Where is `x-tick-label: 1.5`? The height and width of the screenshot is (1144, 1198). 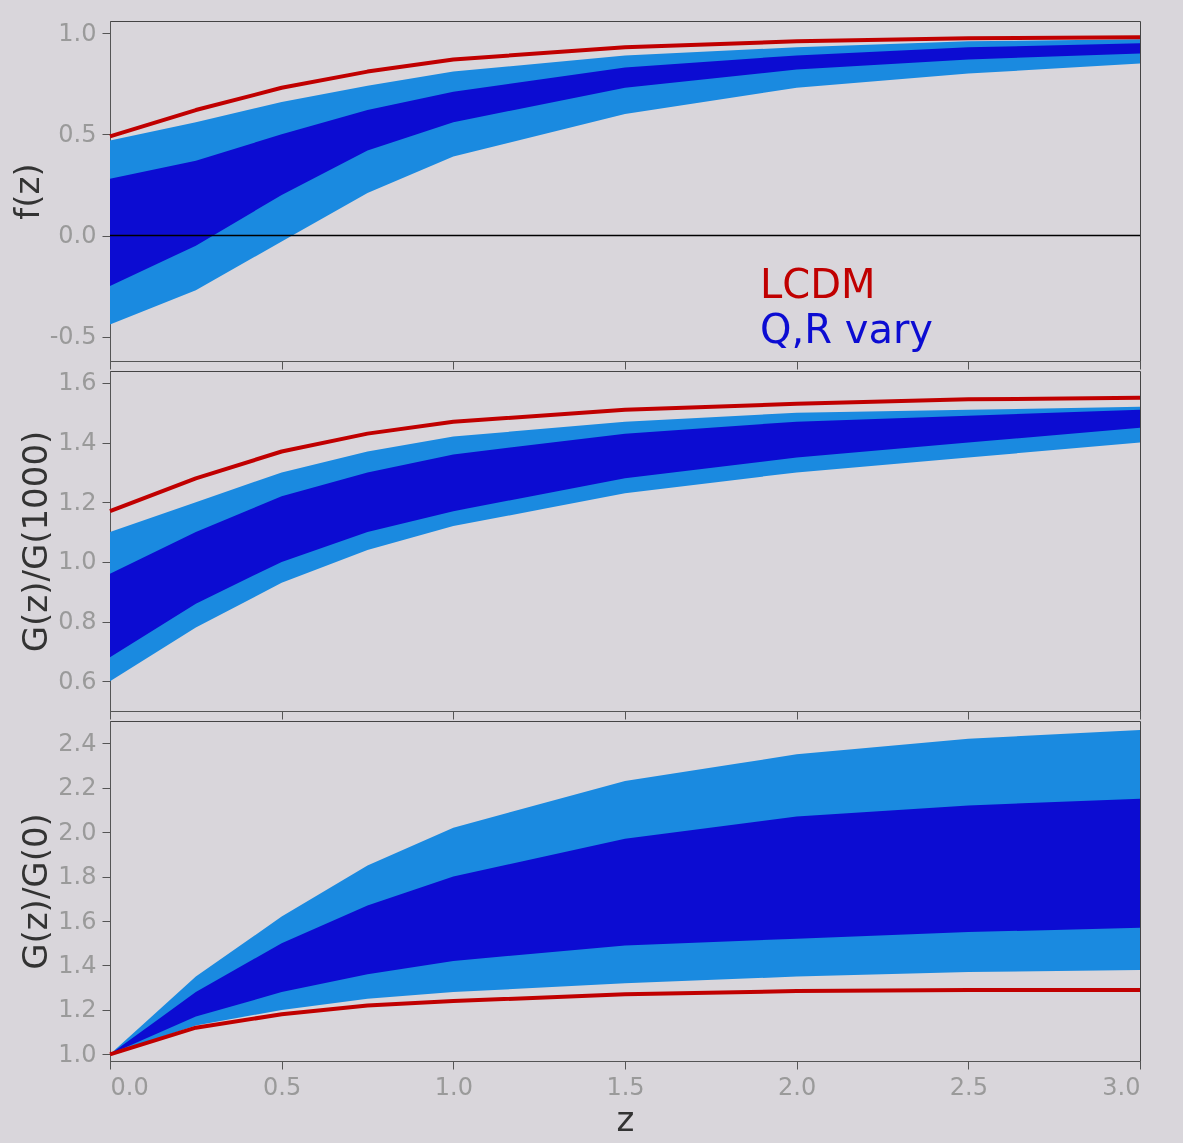
x-tick-label: 1.5 is located at coordinates (625, 1086).